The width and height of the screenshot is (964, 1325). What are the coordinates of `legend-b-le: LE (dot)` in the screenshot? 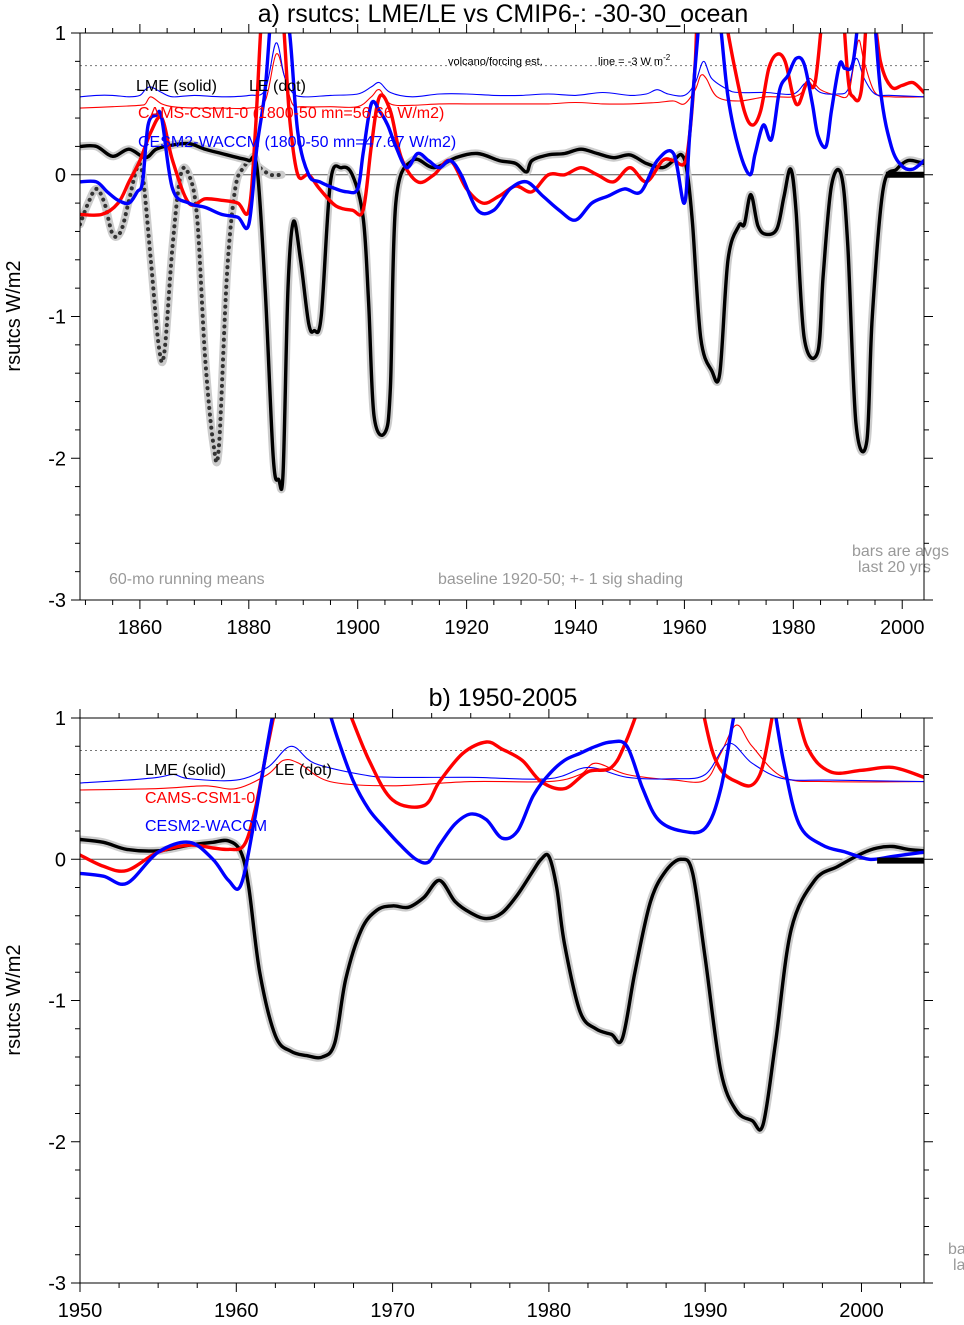 It's located at (303, 770).